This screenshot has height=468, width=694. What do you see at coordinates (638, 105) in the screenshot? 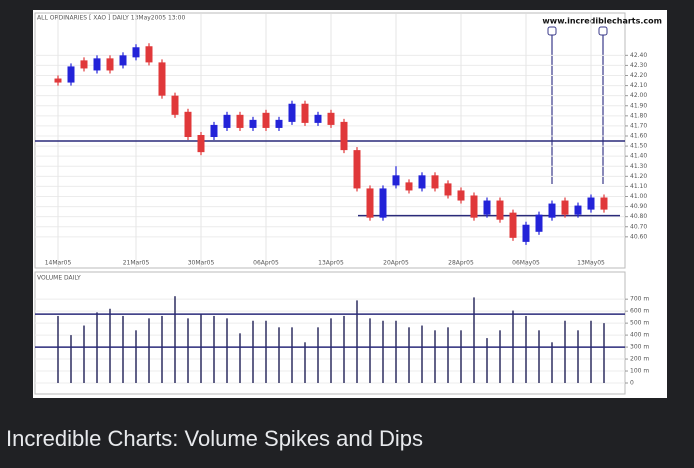
I see `y-tick-label: 41.90` at bounding box center [638, 105].